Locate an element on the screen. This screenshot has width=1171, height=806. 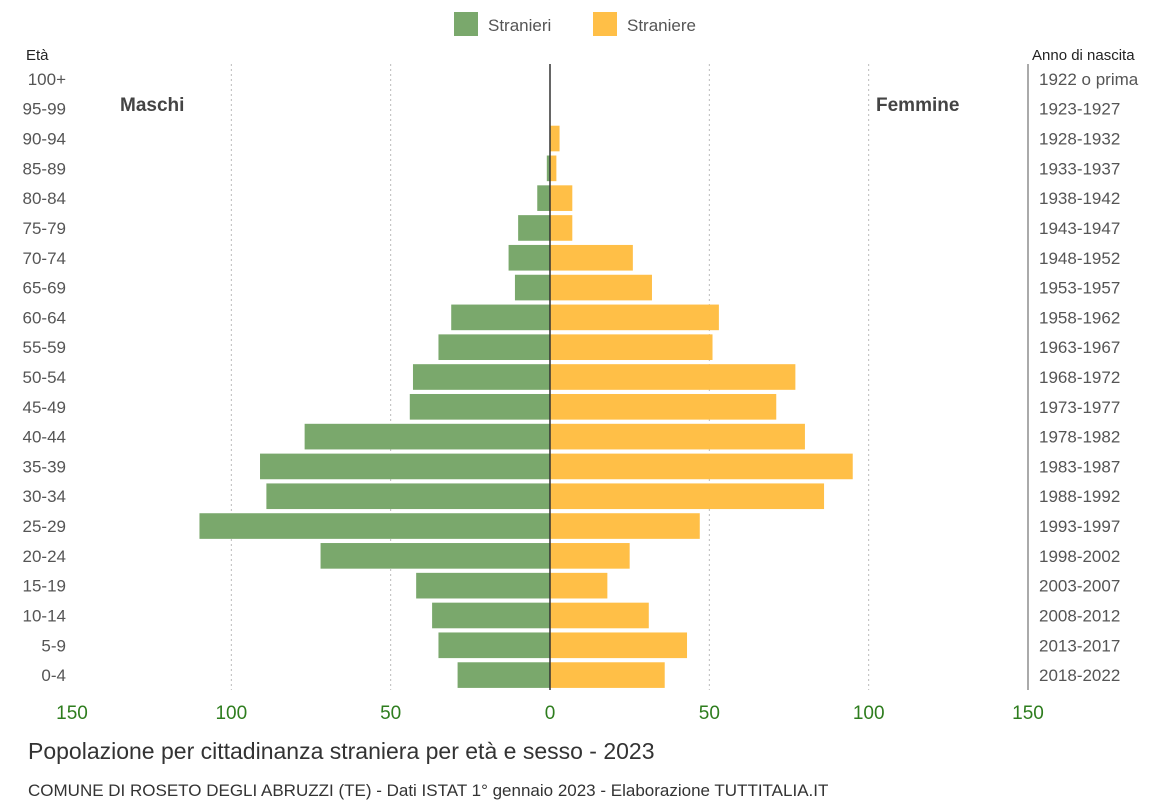
birth-year-tick-label: 1983-1987 is located at coordinates (1079, 466).